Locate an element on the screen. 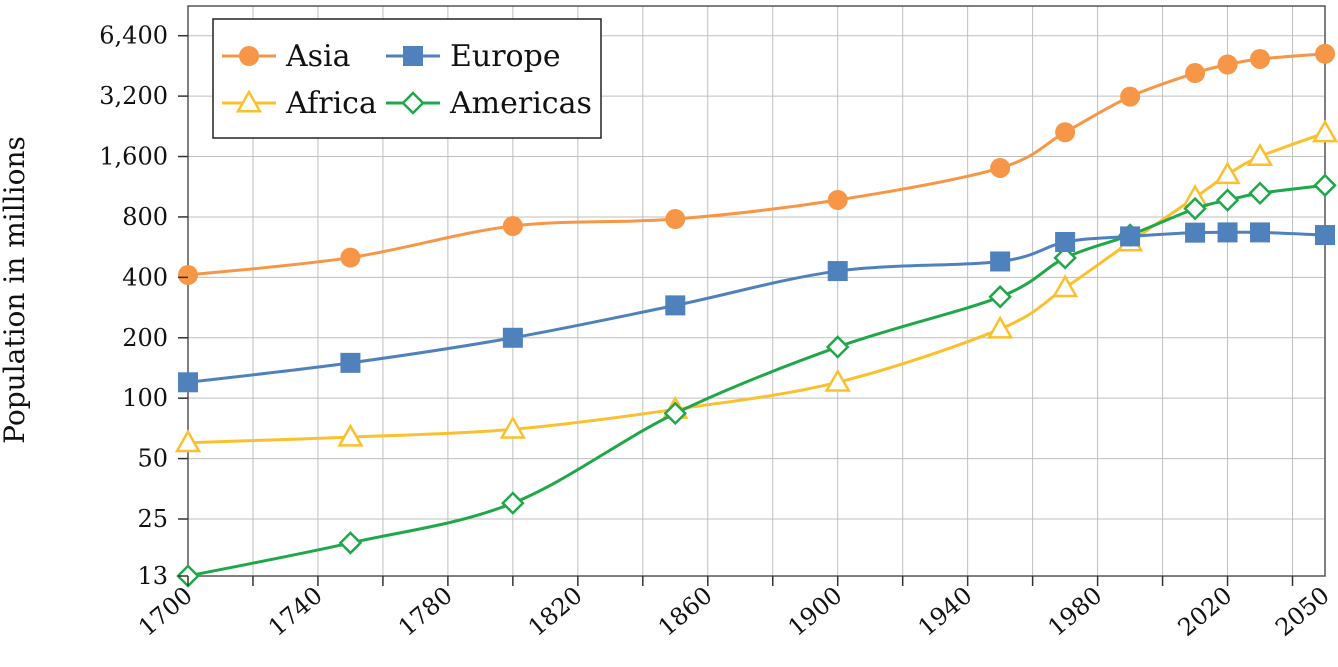 The width and height of the screenshot is (1338, 667). legend-item-europe: Europe is located at coordinates (473, 56).